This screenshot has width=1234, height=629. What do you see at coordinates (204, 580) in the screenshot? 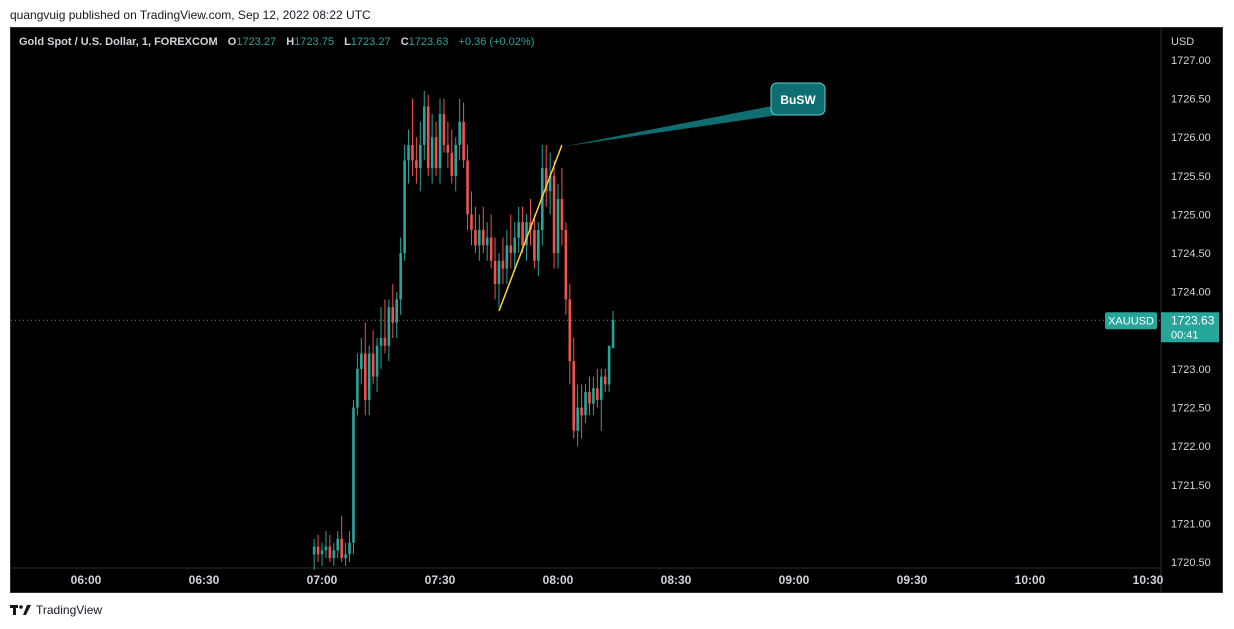
I see `time-tick-label: 06:30` at bounding box center [204, 580].